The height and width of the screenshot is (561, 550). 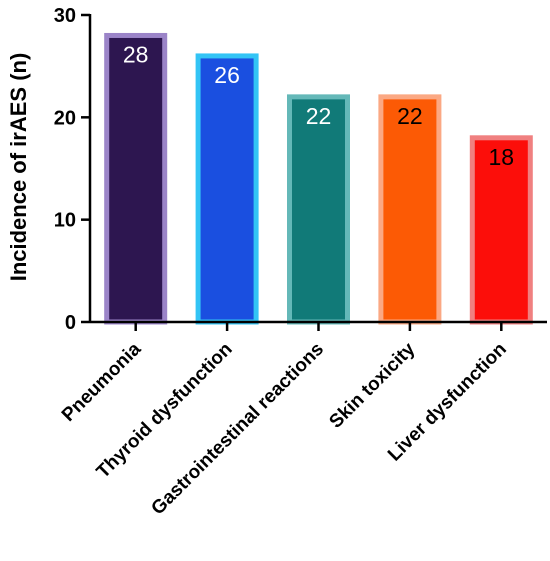 I want to click on y-axis-title: Incidence of irAES (n), so click(x=18, y=167).